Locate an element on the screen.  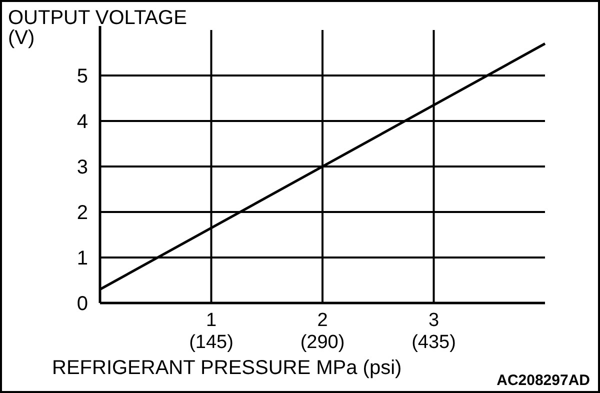
y-tick-label: 1 is located at coordinates (82, 259).